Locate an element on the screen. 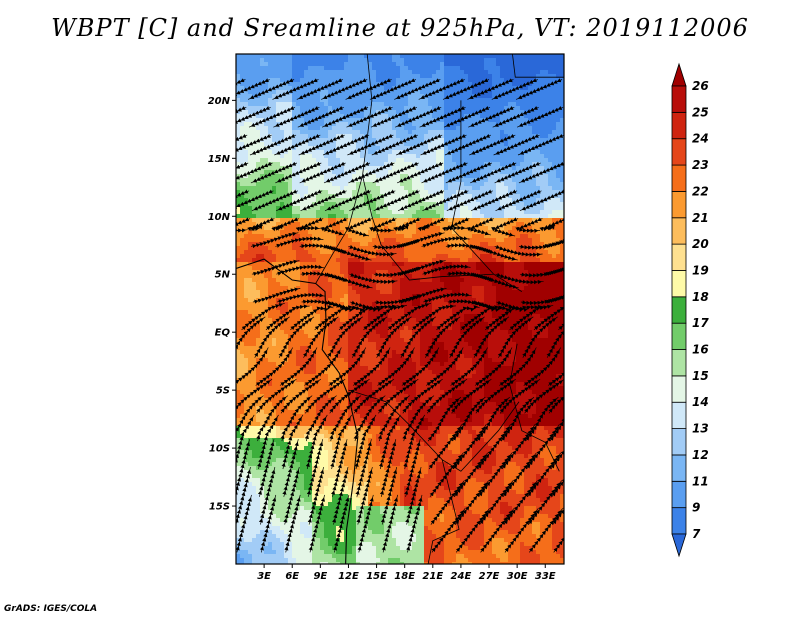 The height and width of the screenshot is (618, 800). latitude-labels: 20N 15N 10N 5N EQ 5S 10S 15S is located at coordinates (222, 304).